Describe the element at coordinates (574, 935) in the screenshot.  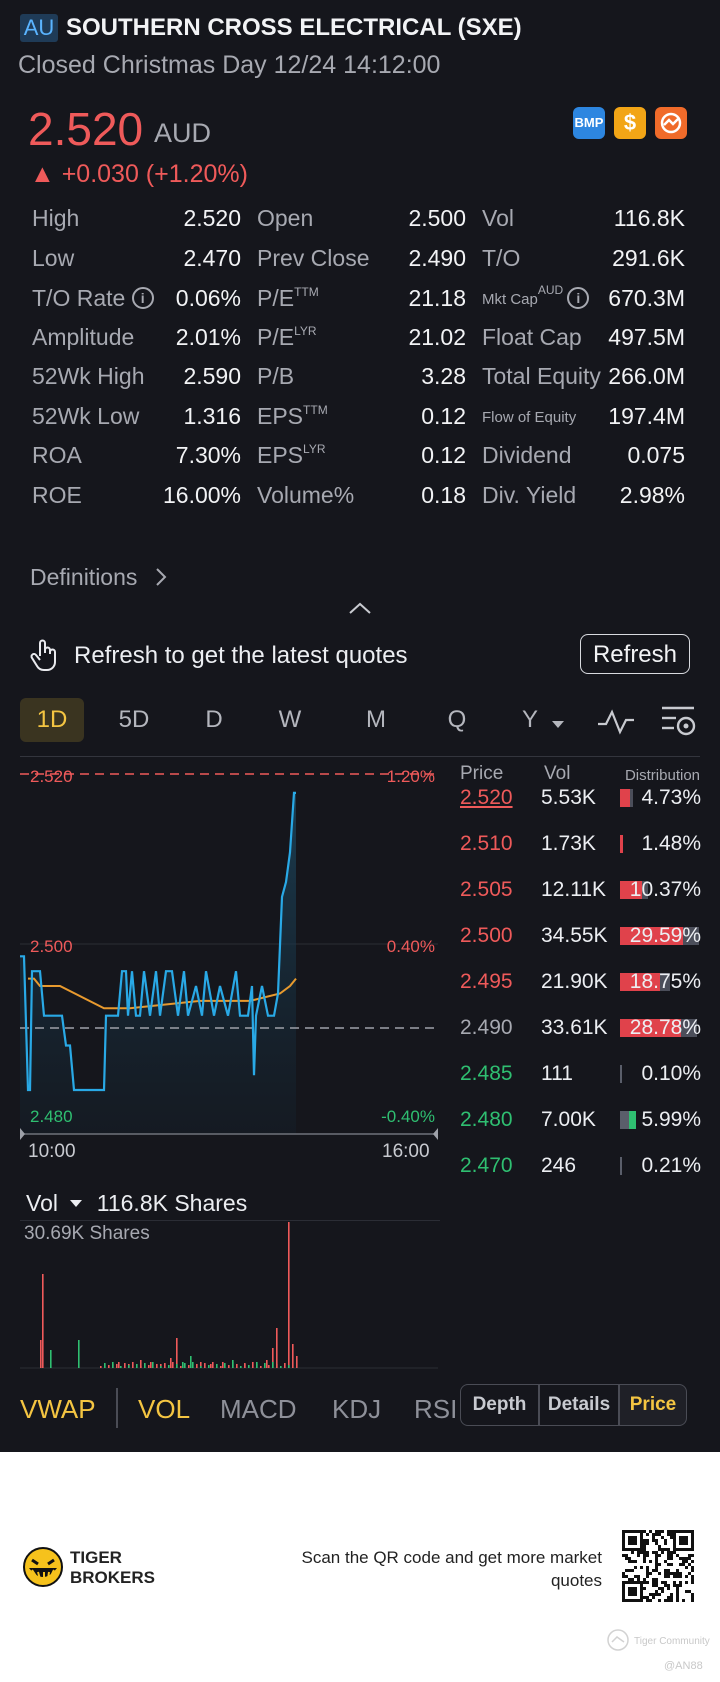
I see `depth-vol: 34.55K` at that location.